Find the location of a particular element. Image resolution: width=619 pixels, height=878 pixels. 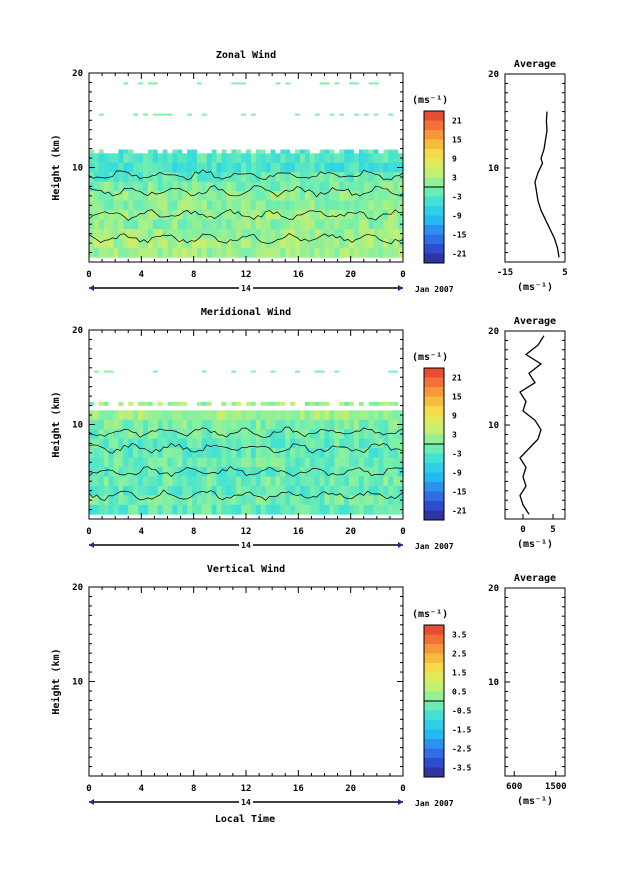

x-tick-label: 0 is located at coordinates (88, 789).